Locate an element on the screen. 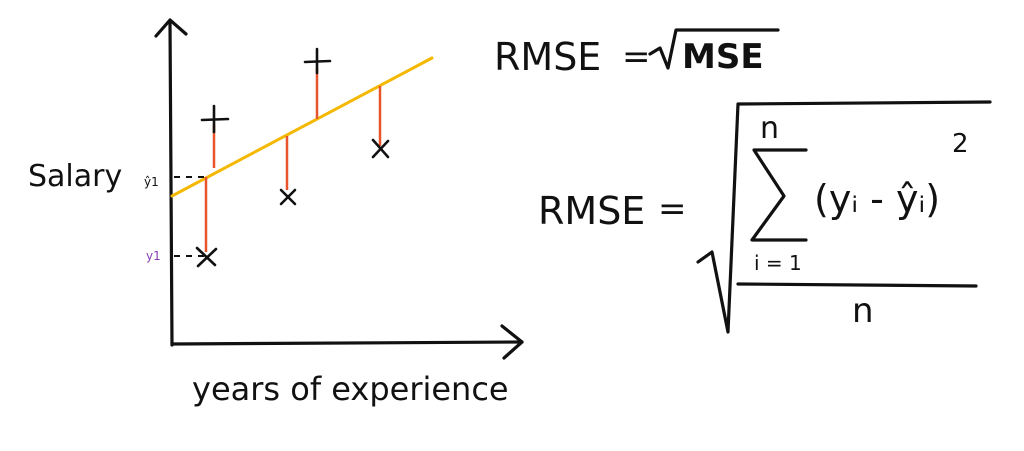  formula2-equals: = is located at coordinates (672, 209).